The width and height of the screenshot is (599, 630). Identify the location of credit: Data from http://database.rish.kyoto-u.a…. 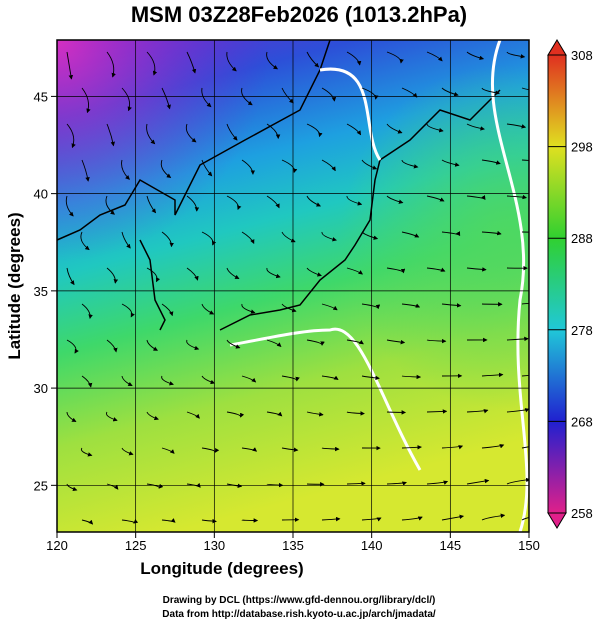
(299, 614).